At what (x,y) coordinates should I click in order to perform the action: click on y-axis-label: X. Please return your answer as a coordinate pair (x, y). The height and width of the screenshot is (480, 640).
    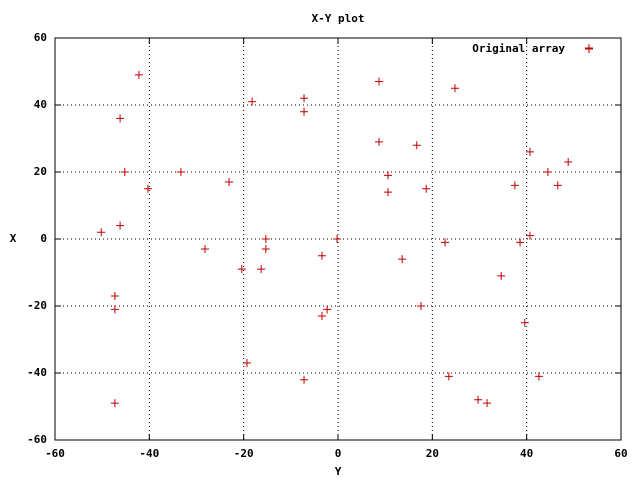
    Looking at the image, I should click on (13, 238).